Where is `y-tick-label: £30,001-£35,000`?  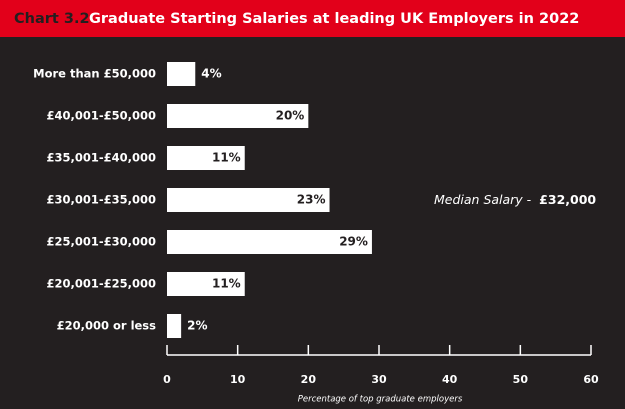 y-tick-label: £30,001-£35,000 is located at coordinates (101, 200).